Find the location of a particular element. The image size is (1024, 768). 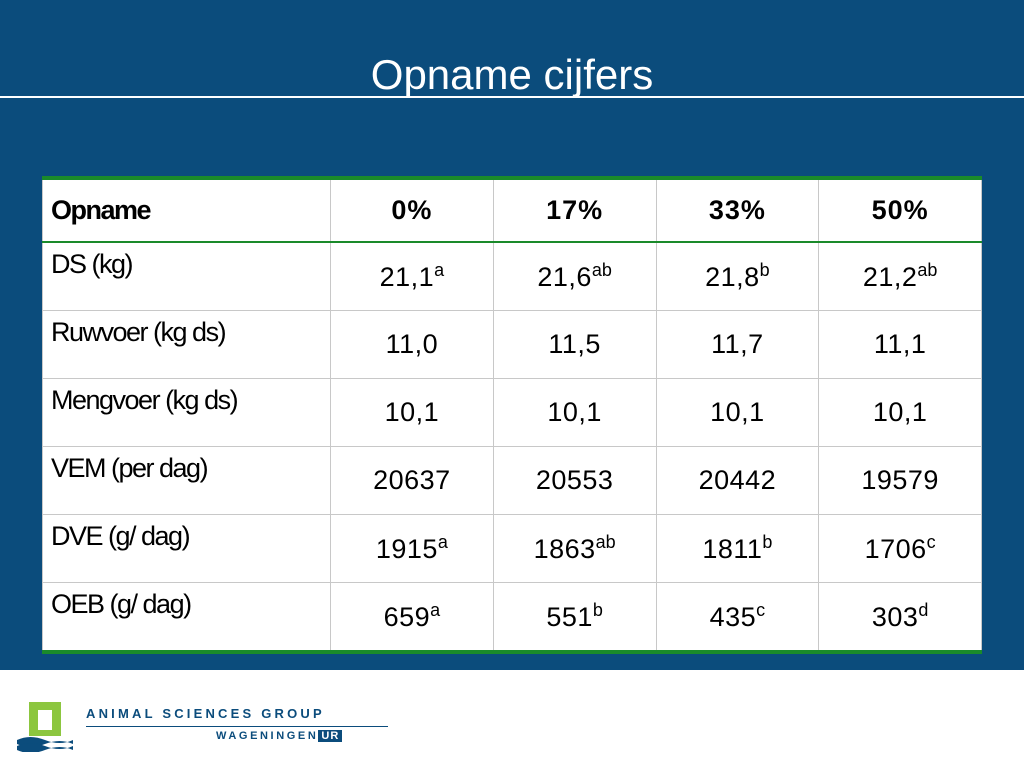

table-row: DS (kg) 21,1a 21,6ab 21,8b 21,2ab is located at coordinates (512, 276).